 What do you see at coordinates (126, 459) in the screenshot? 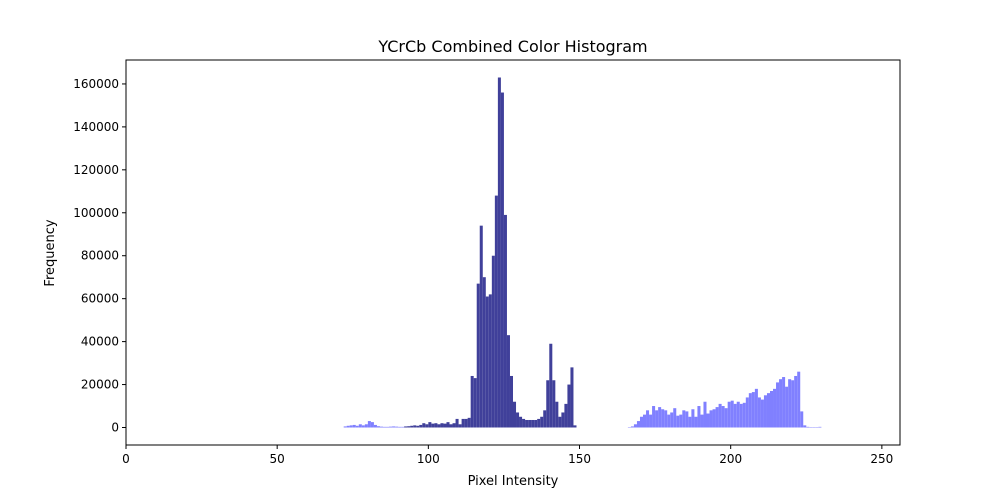
I see `x-tick-label: 0` at bounding box center [126, 459].